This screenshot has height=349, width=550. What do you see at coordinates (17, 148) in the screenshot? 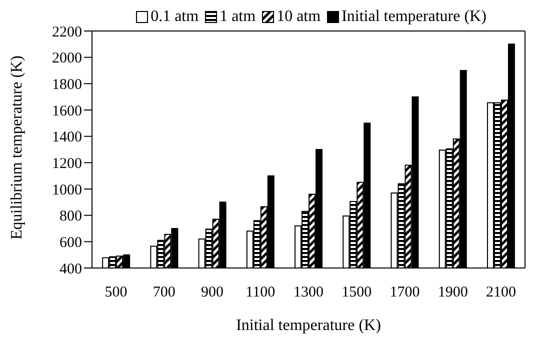
I see `y-axis-title: Equilibrium temperature (K)` at bounding box center [17, 148].